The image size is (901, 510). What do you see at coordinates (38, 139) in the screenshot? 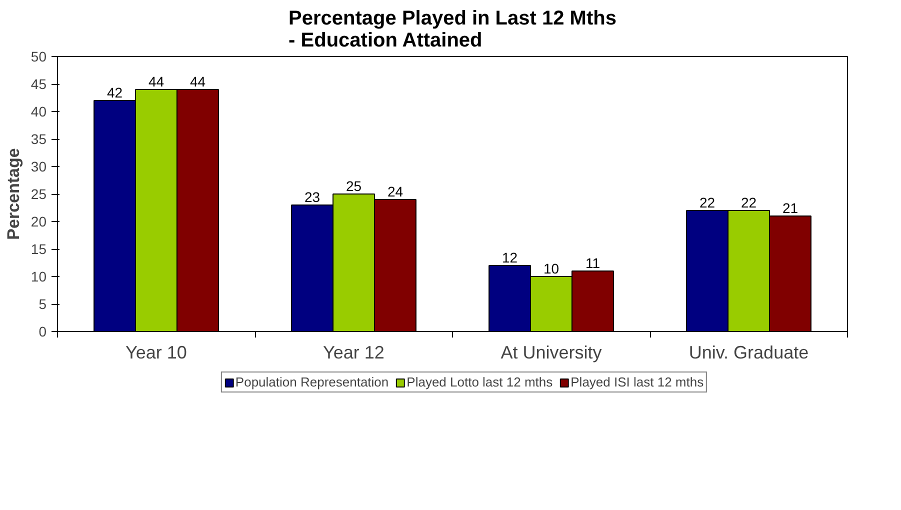
I see `y-tick-label: 35` at bounding box center [38, 139].